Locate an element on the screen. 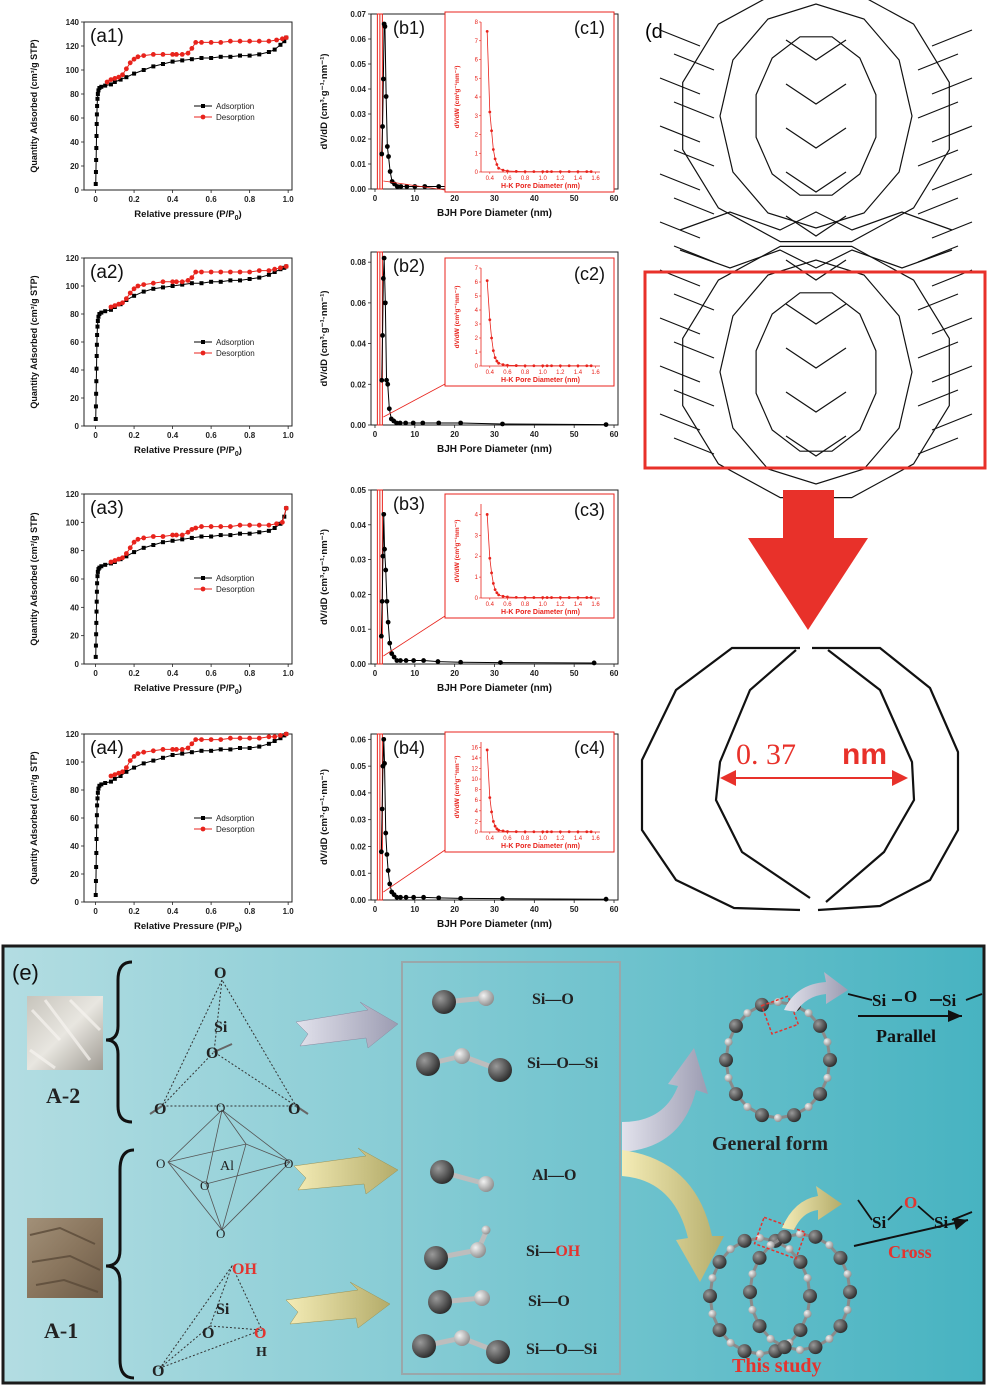 The width and height of the screenshot is (987, 1386). inset-y-tick-label: 14 is located at coordinates (474, 759).